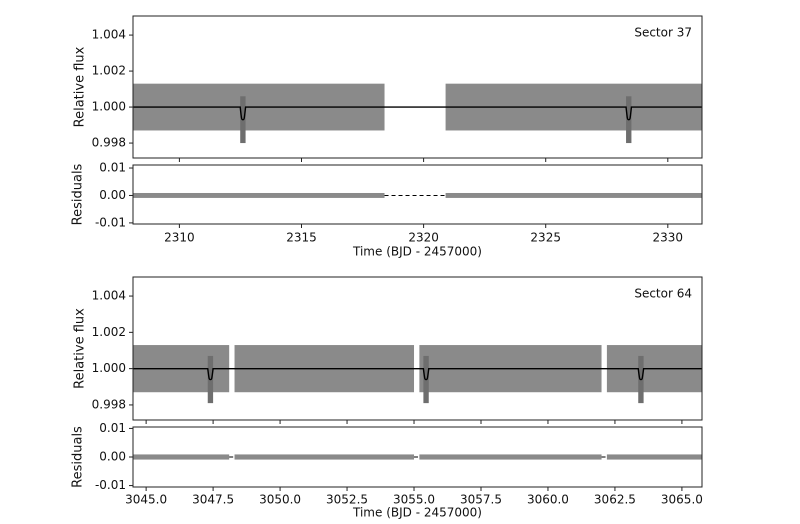 The image size is (800, 524). I want to click on x-tick-label: 2330, so click(668, 238).